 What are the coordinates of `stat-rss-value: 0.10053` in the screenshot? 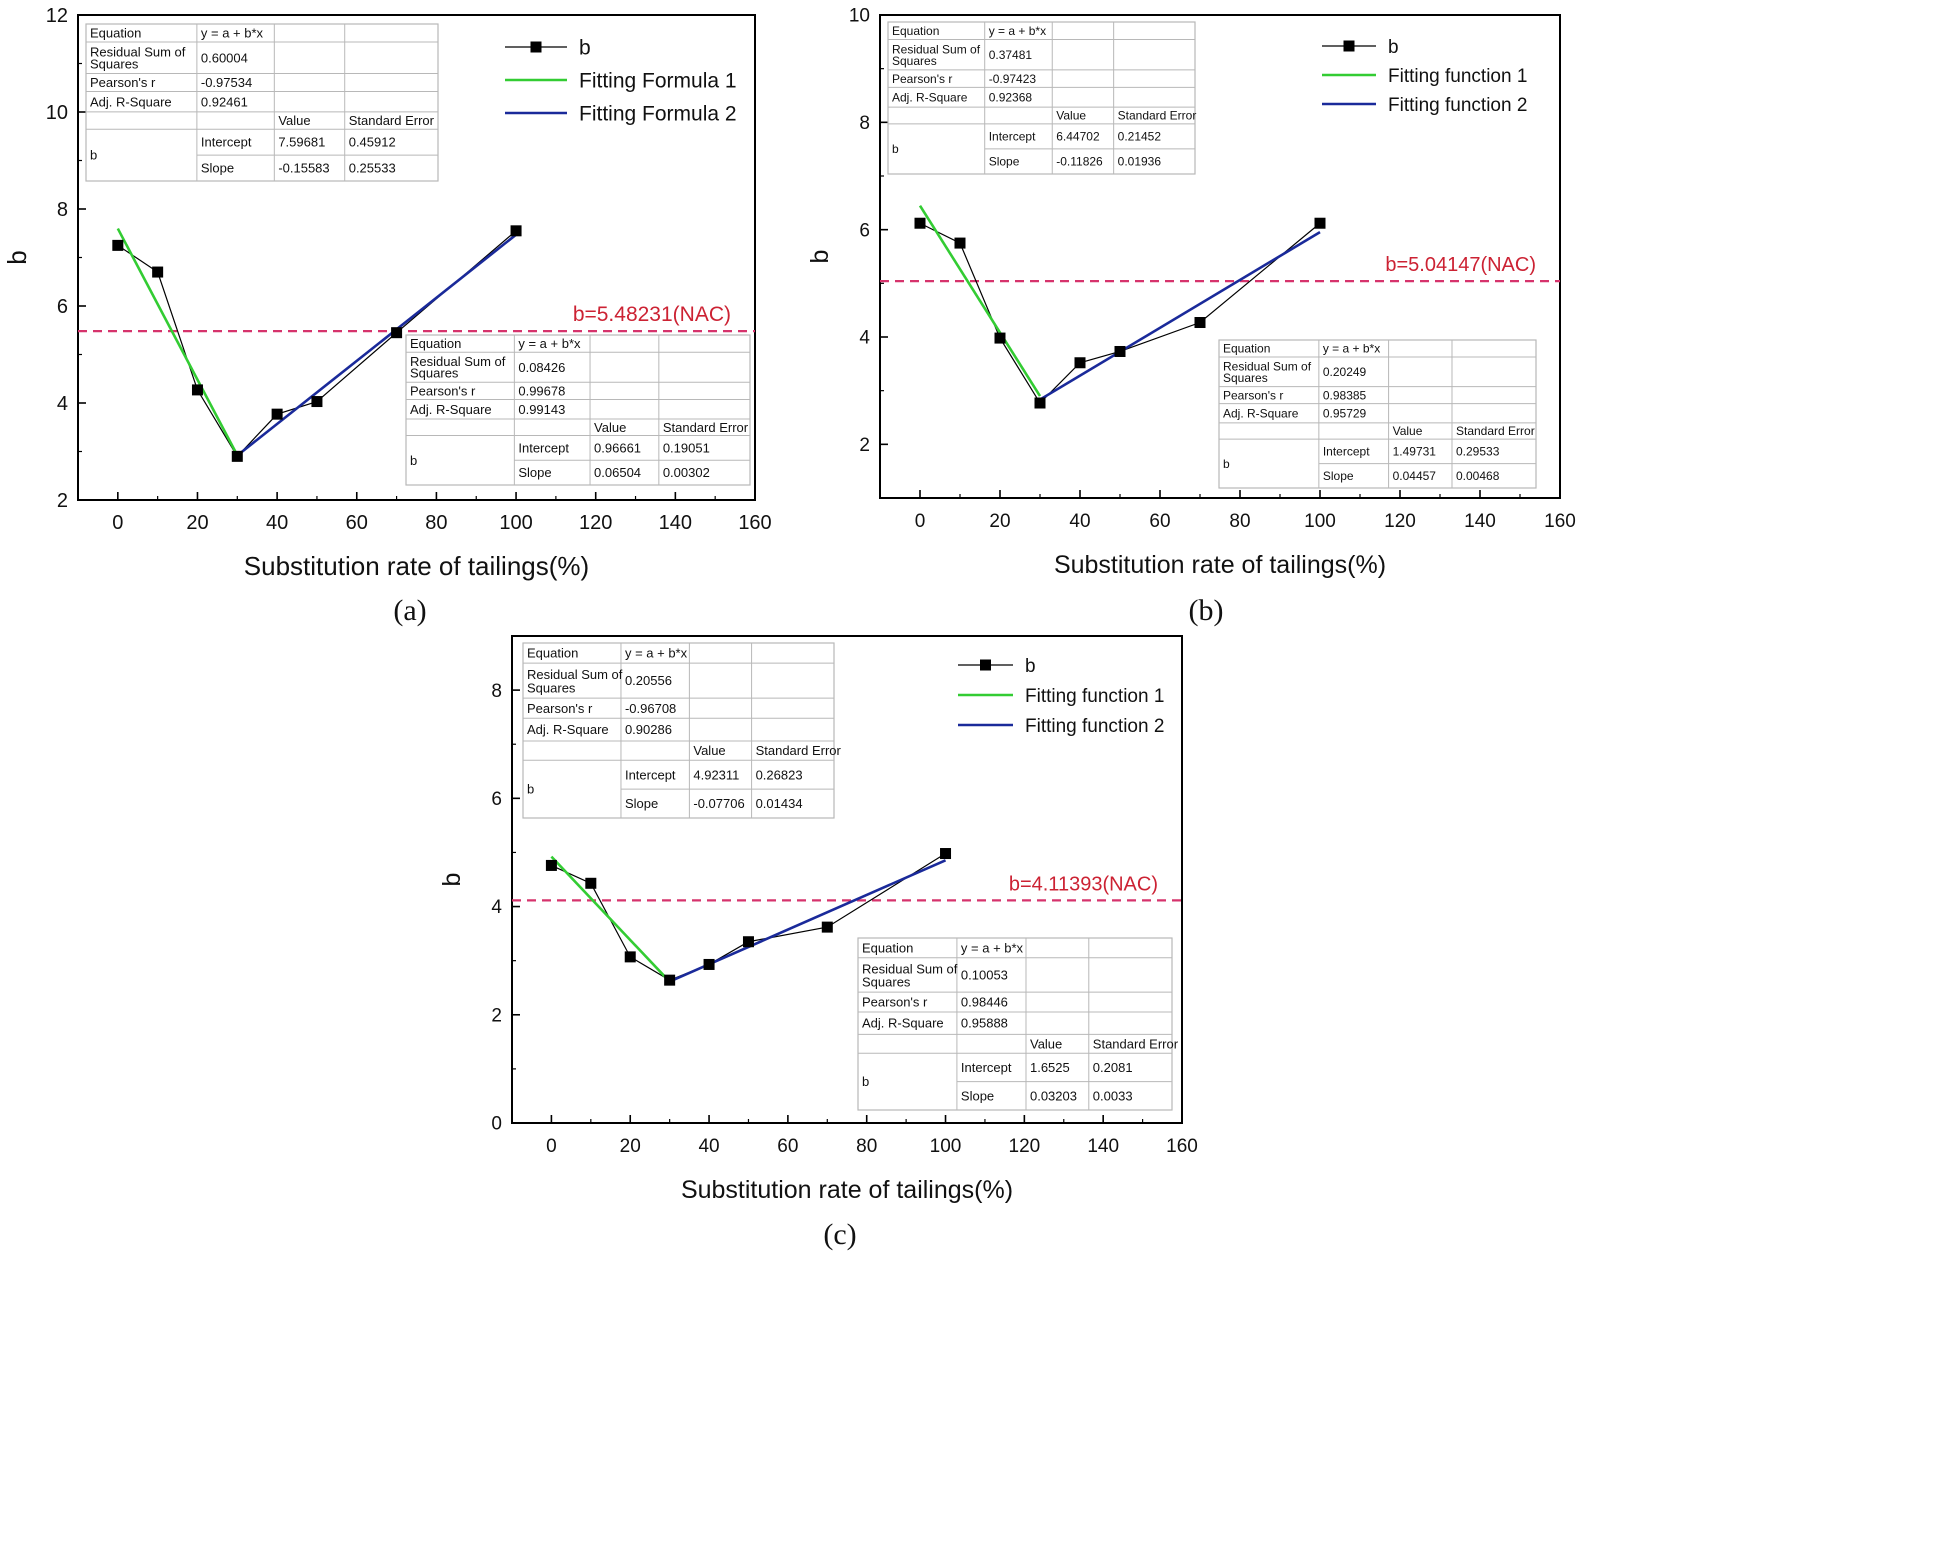 It's located at (984, 975).